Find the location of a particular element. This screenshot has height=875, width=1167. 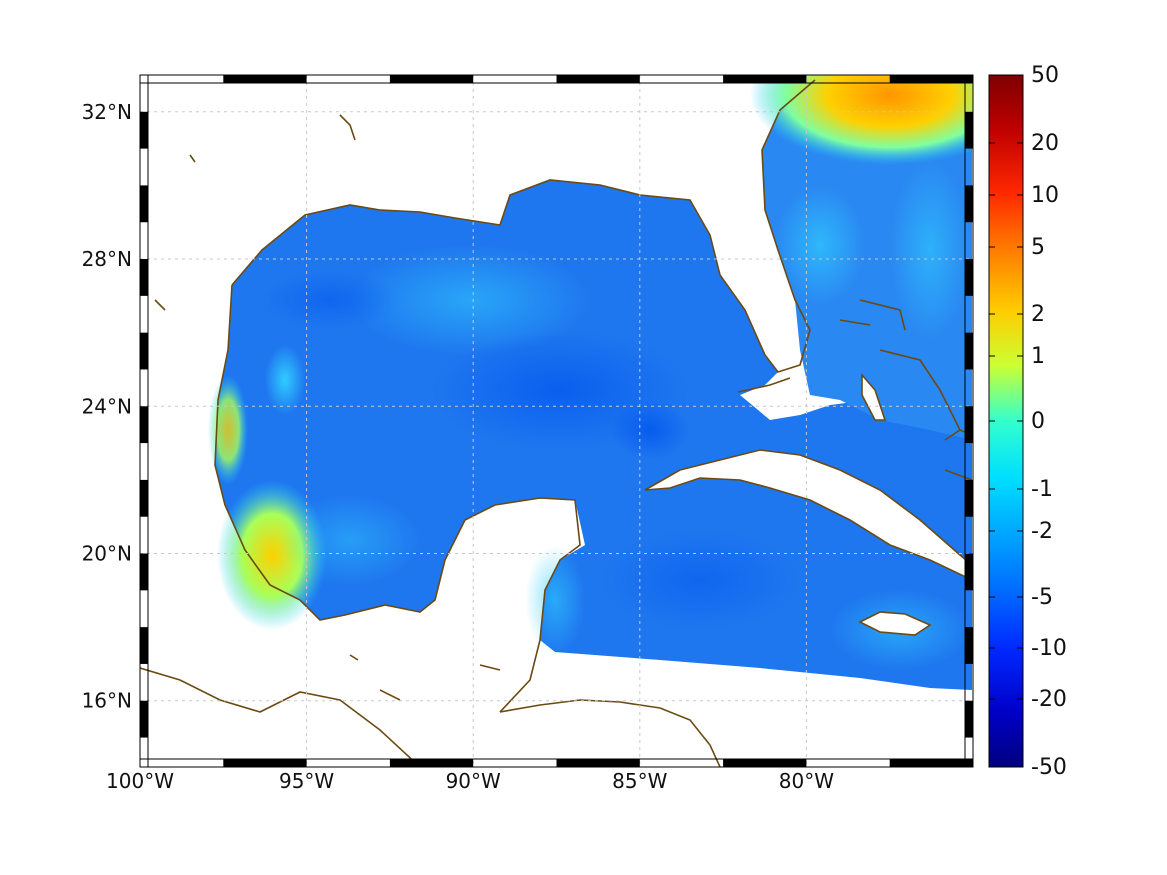

longitude-label: 85°W is located at coordinates (639, 781).